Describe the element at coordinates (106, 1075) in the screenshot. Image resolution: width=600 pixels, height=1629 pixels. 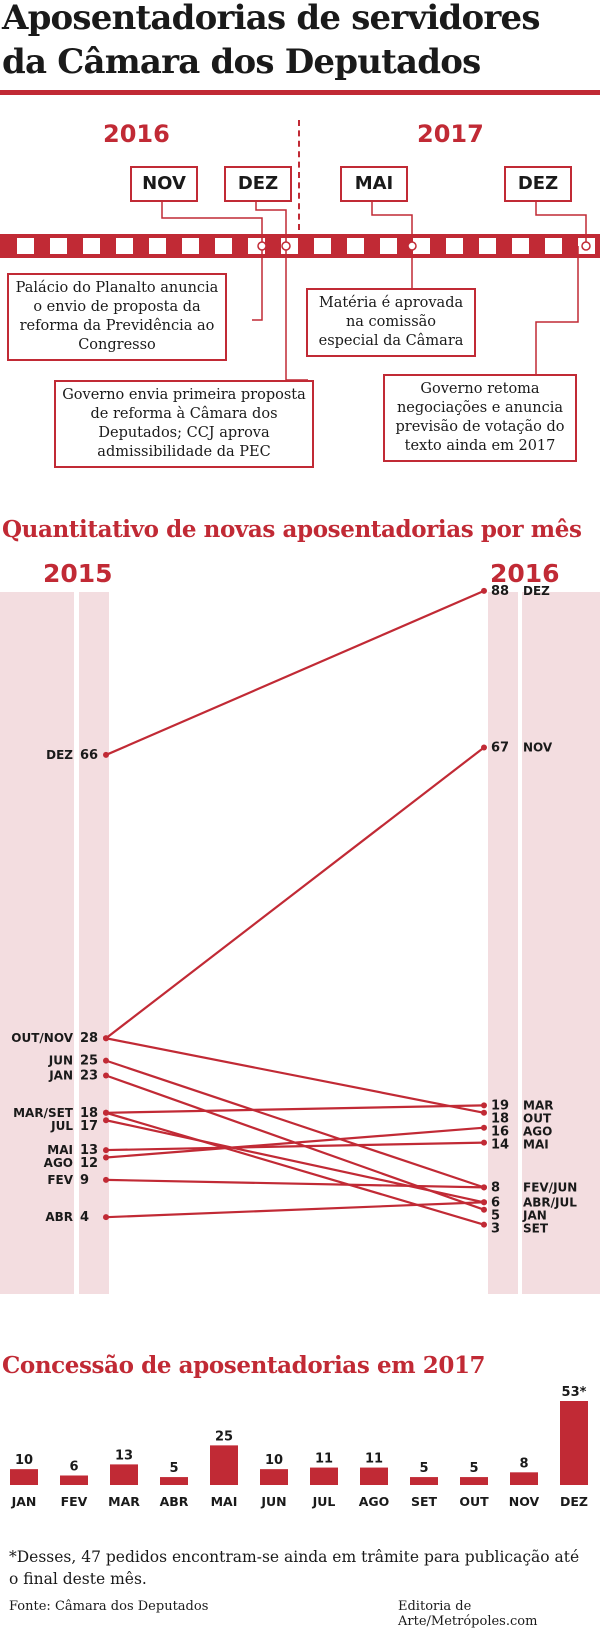
I see `slope-point-2015-jan` at that location.